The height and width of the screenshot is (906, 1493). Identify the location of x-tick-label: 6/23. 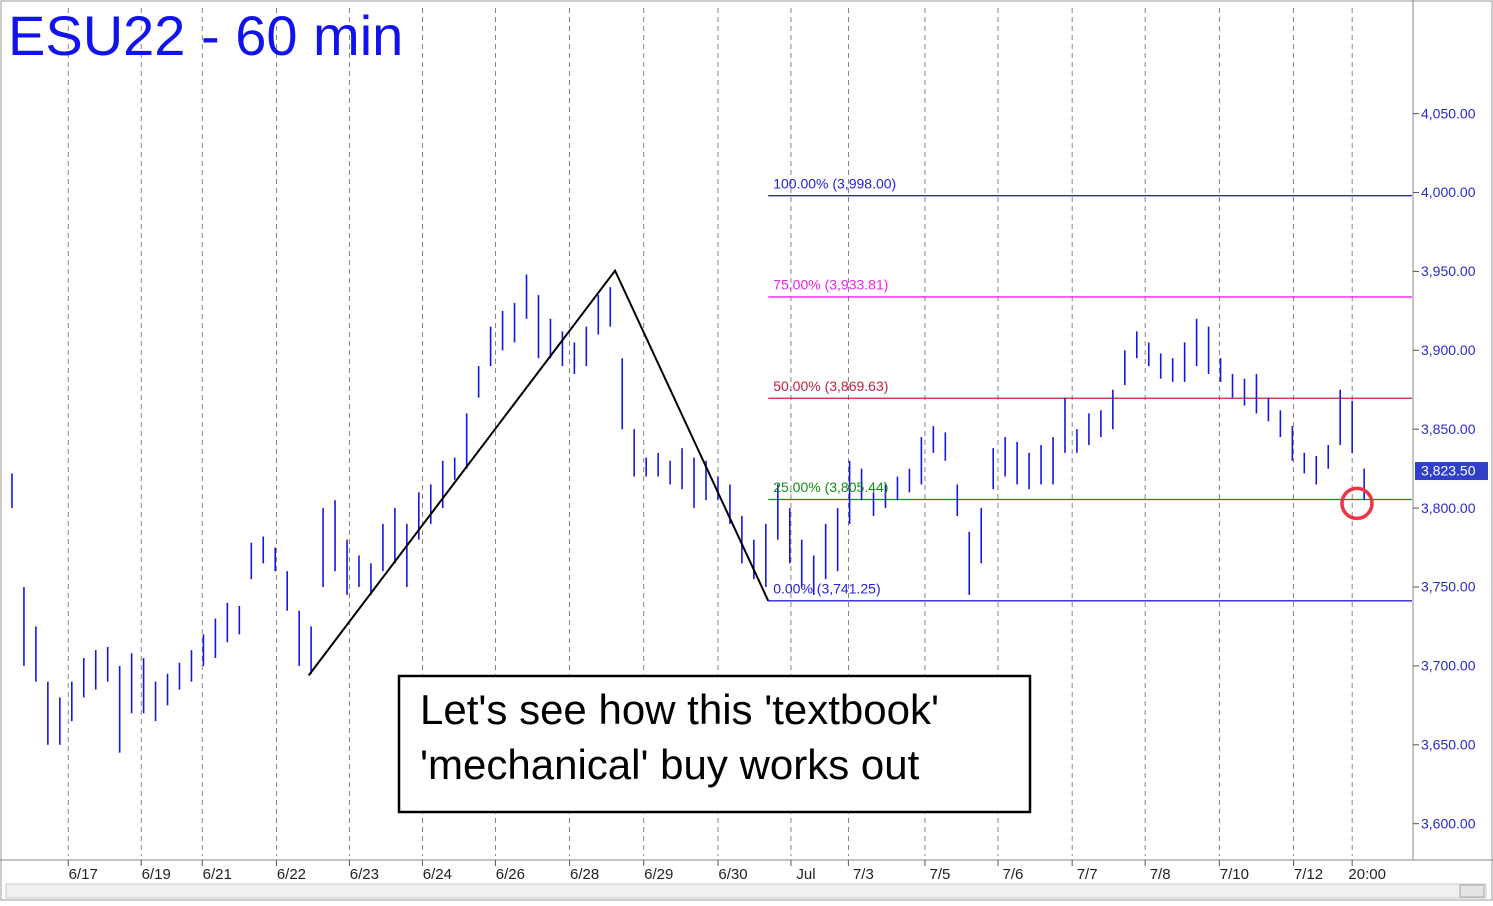
(364, 874).